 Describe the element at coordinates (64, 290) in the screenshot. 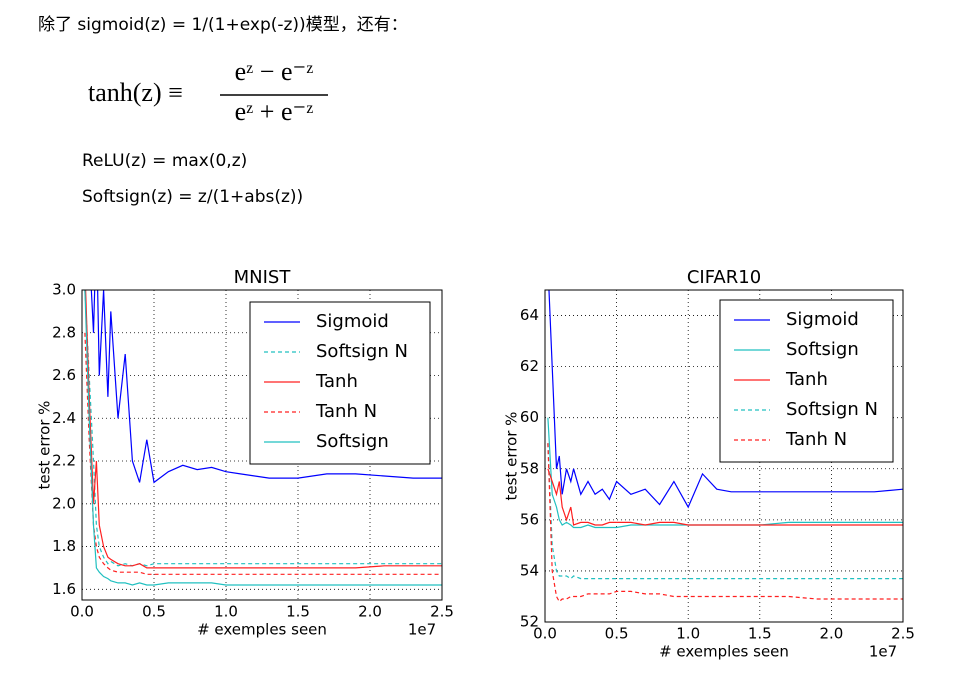

I see `y-tick-label: 3.0` at that location.